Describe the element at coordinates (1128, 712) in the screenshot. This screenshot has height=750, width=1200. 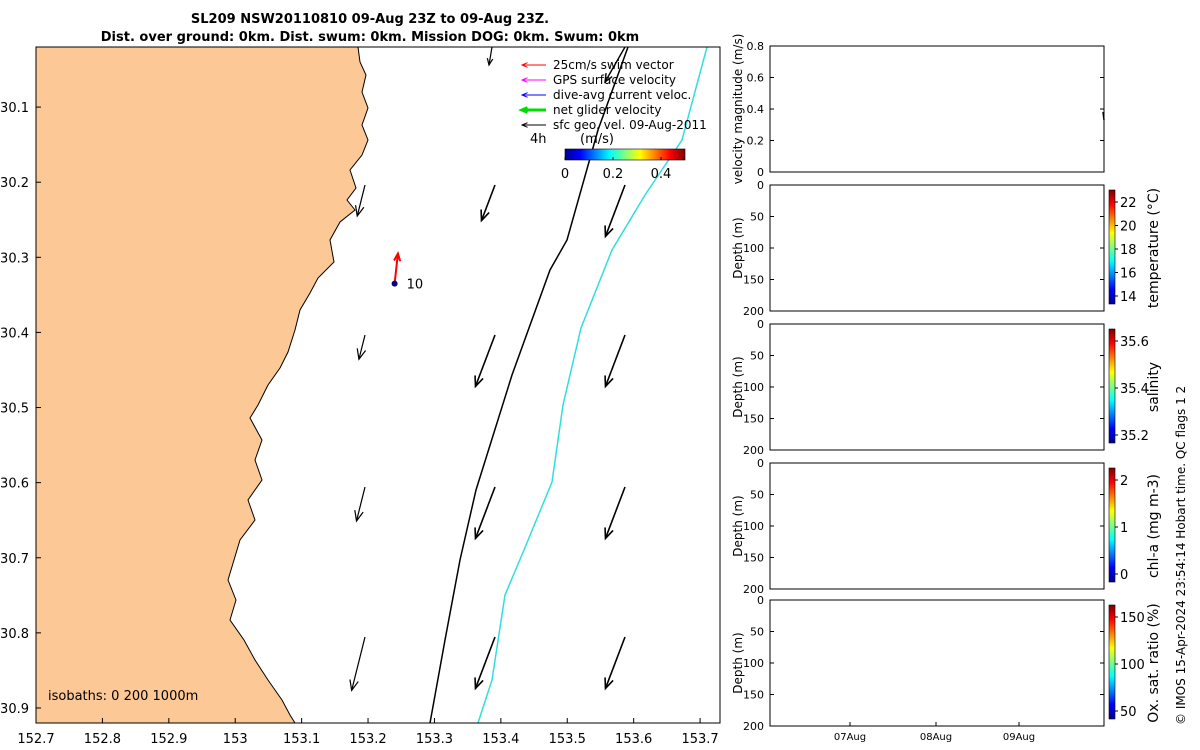
I see `colorbar-tick-label: 50` at that location.